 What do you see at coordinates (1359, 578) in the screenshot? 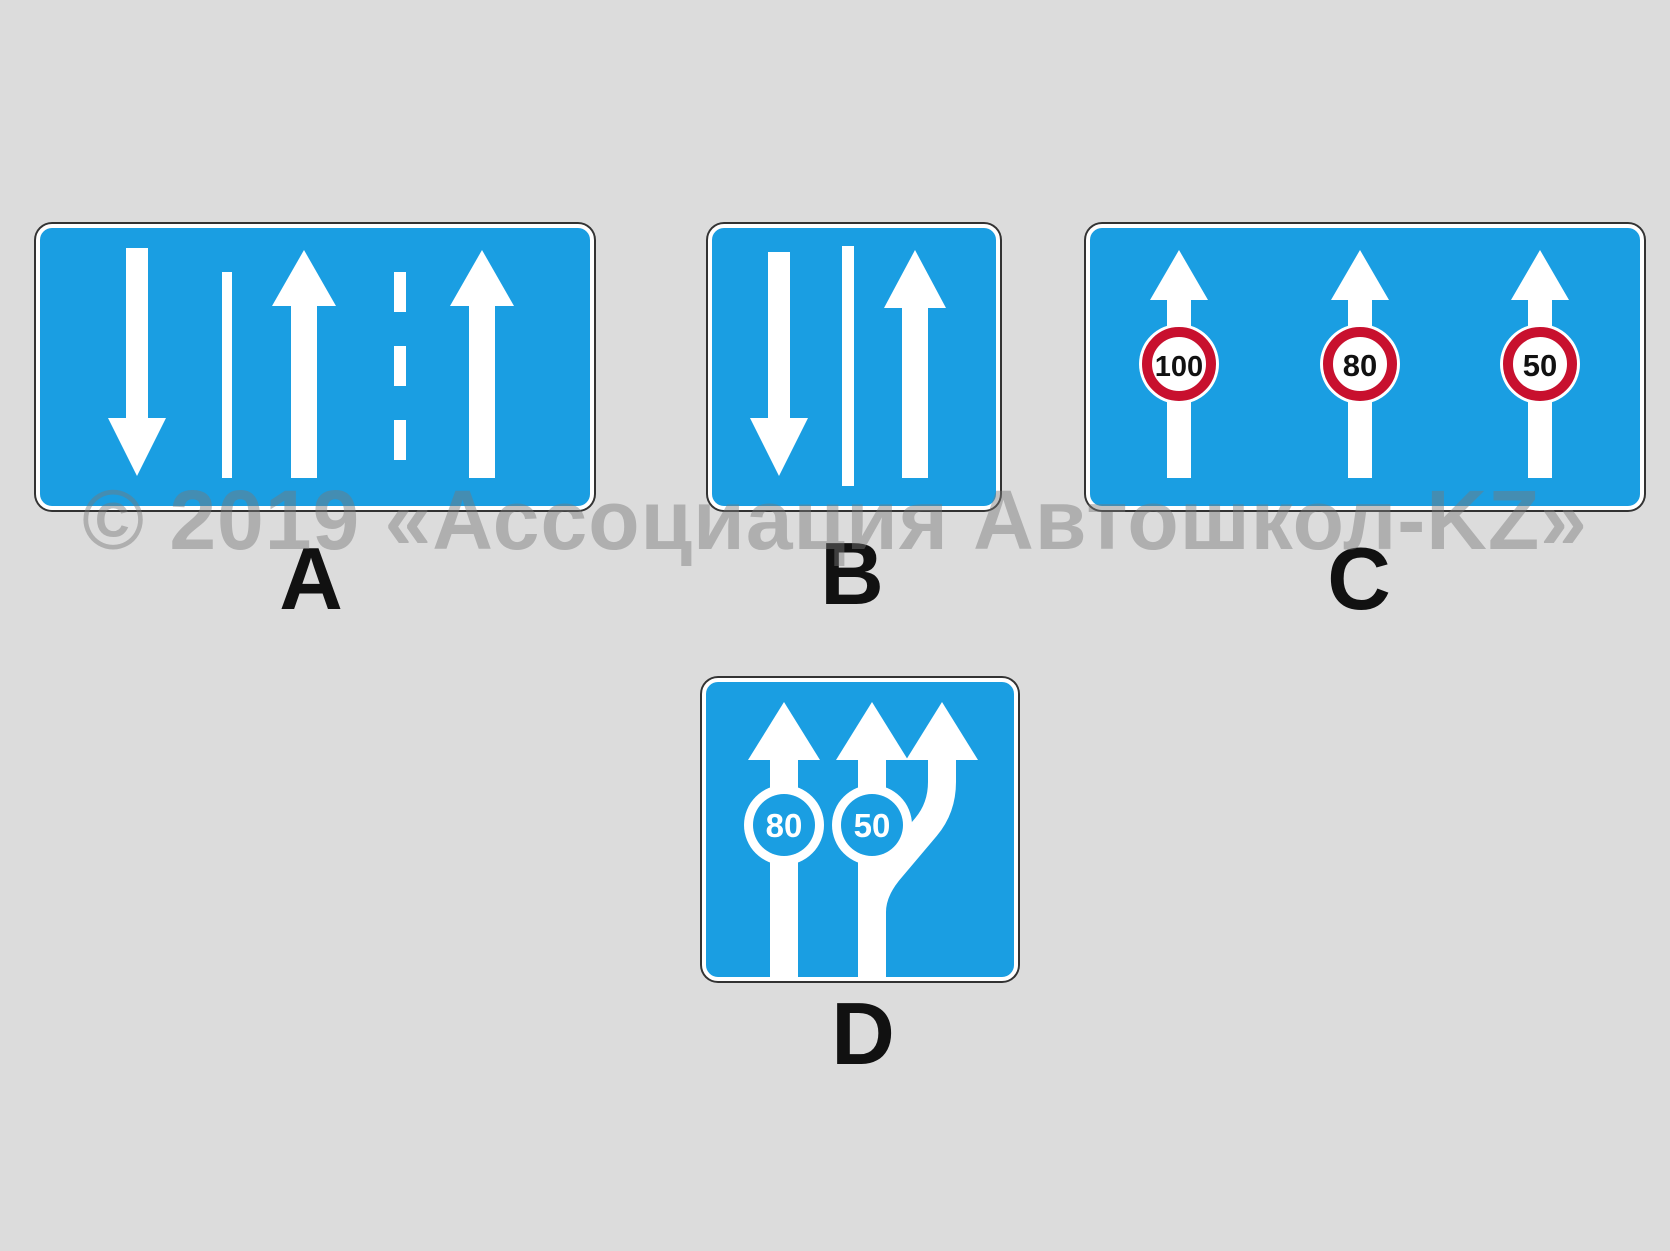
I see `option-label-c: C` at bounding box center [1359, 578].